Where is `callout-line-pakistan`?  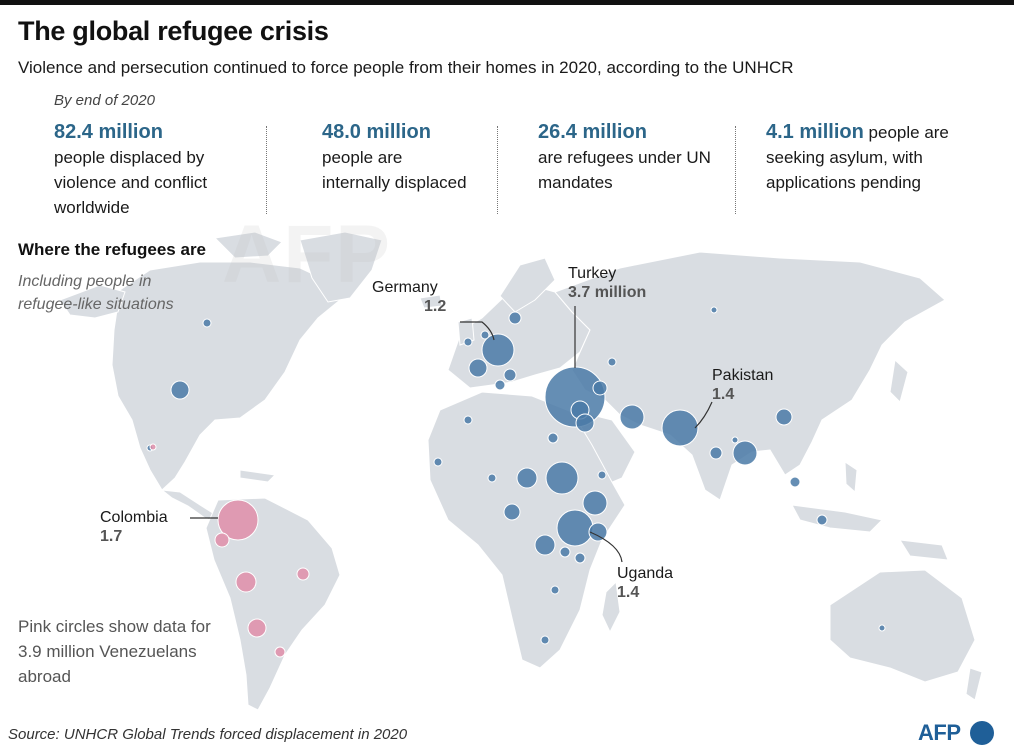
callout-line-pakistan is located at coordinates (703, 415).